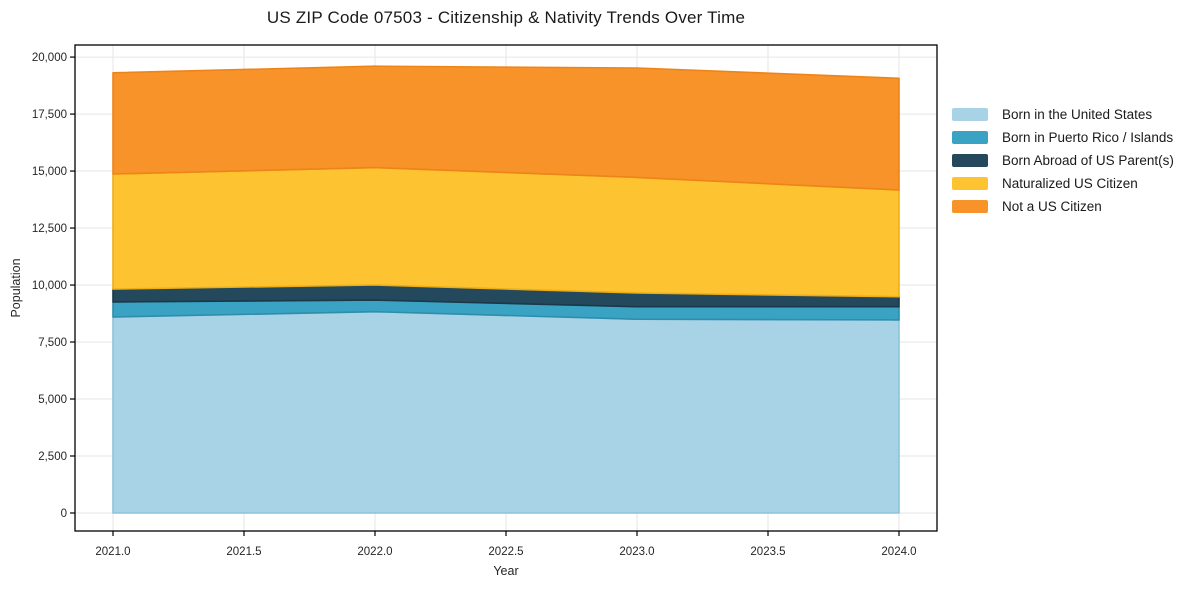  Describe the element at coordinates (1088, 137) in the screenshot. I see `legend-label: Born in Puerto Rico / Islands` at that location.